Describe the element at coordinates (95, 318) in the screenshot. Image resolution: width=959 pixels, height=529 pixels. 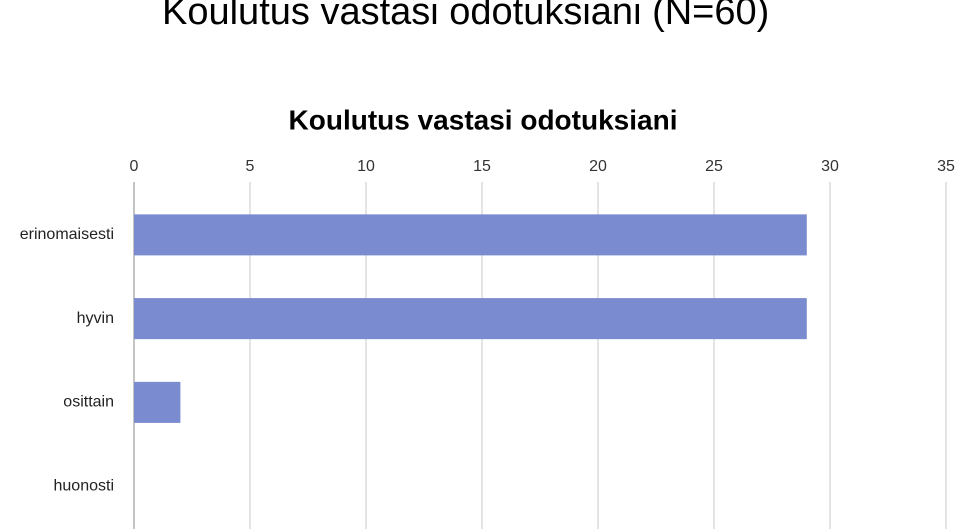
I see `y-tick-label: hyvin` at that location.